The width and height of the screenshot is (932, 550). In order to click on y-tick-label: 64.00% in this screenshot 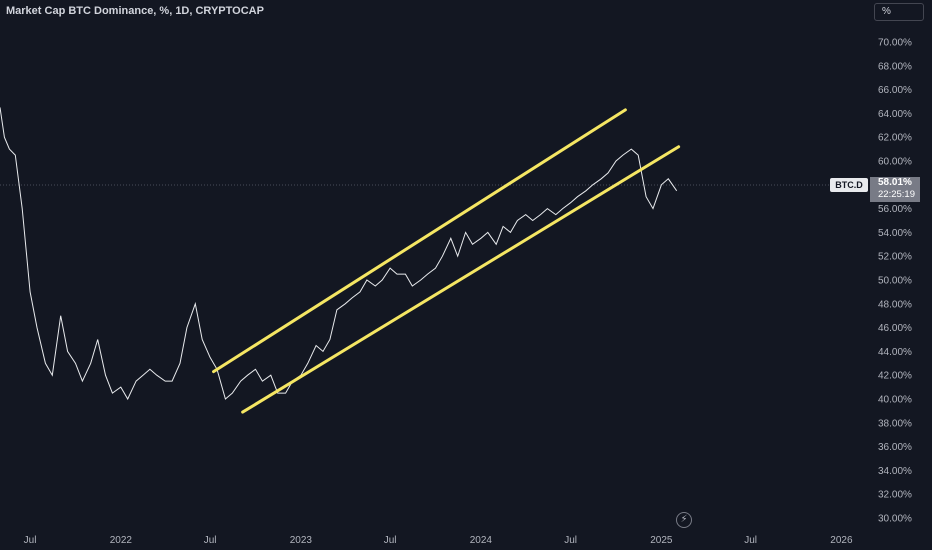, I will do `click(895, 114)`.